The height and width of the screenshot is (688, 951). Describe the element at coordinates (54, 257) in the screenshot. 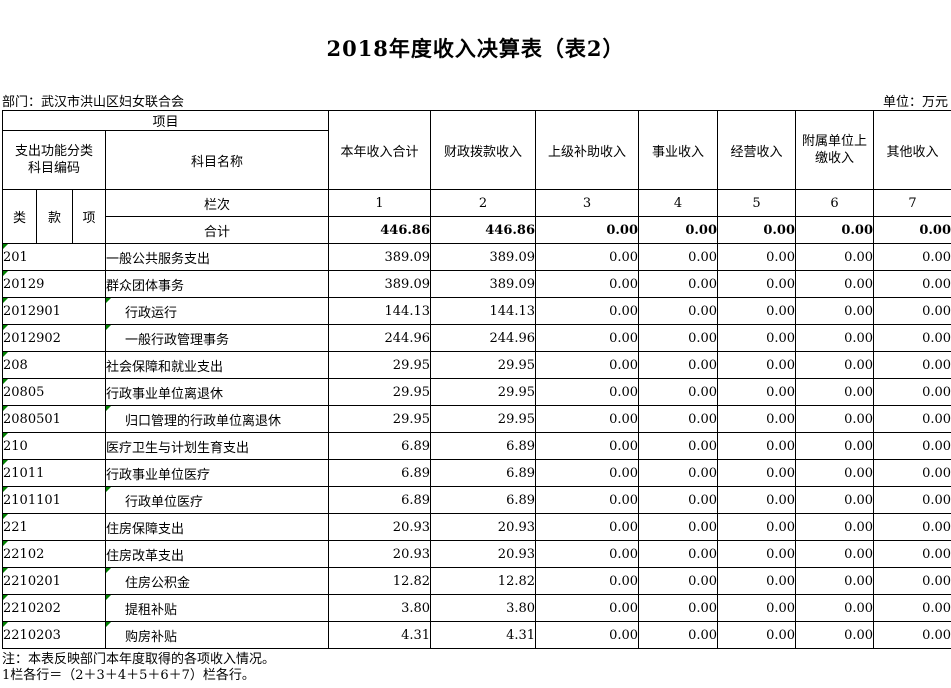

I see `code-cell: 201` at that location.